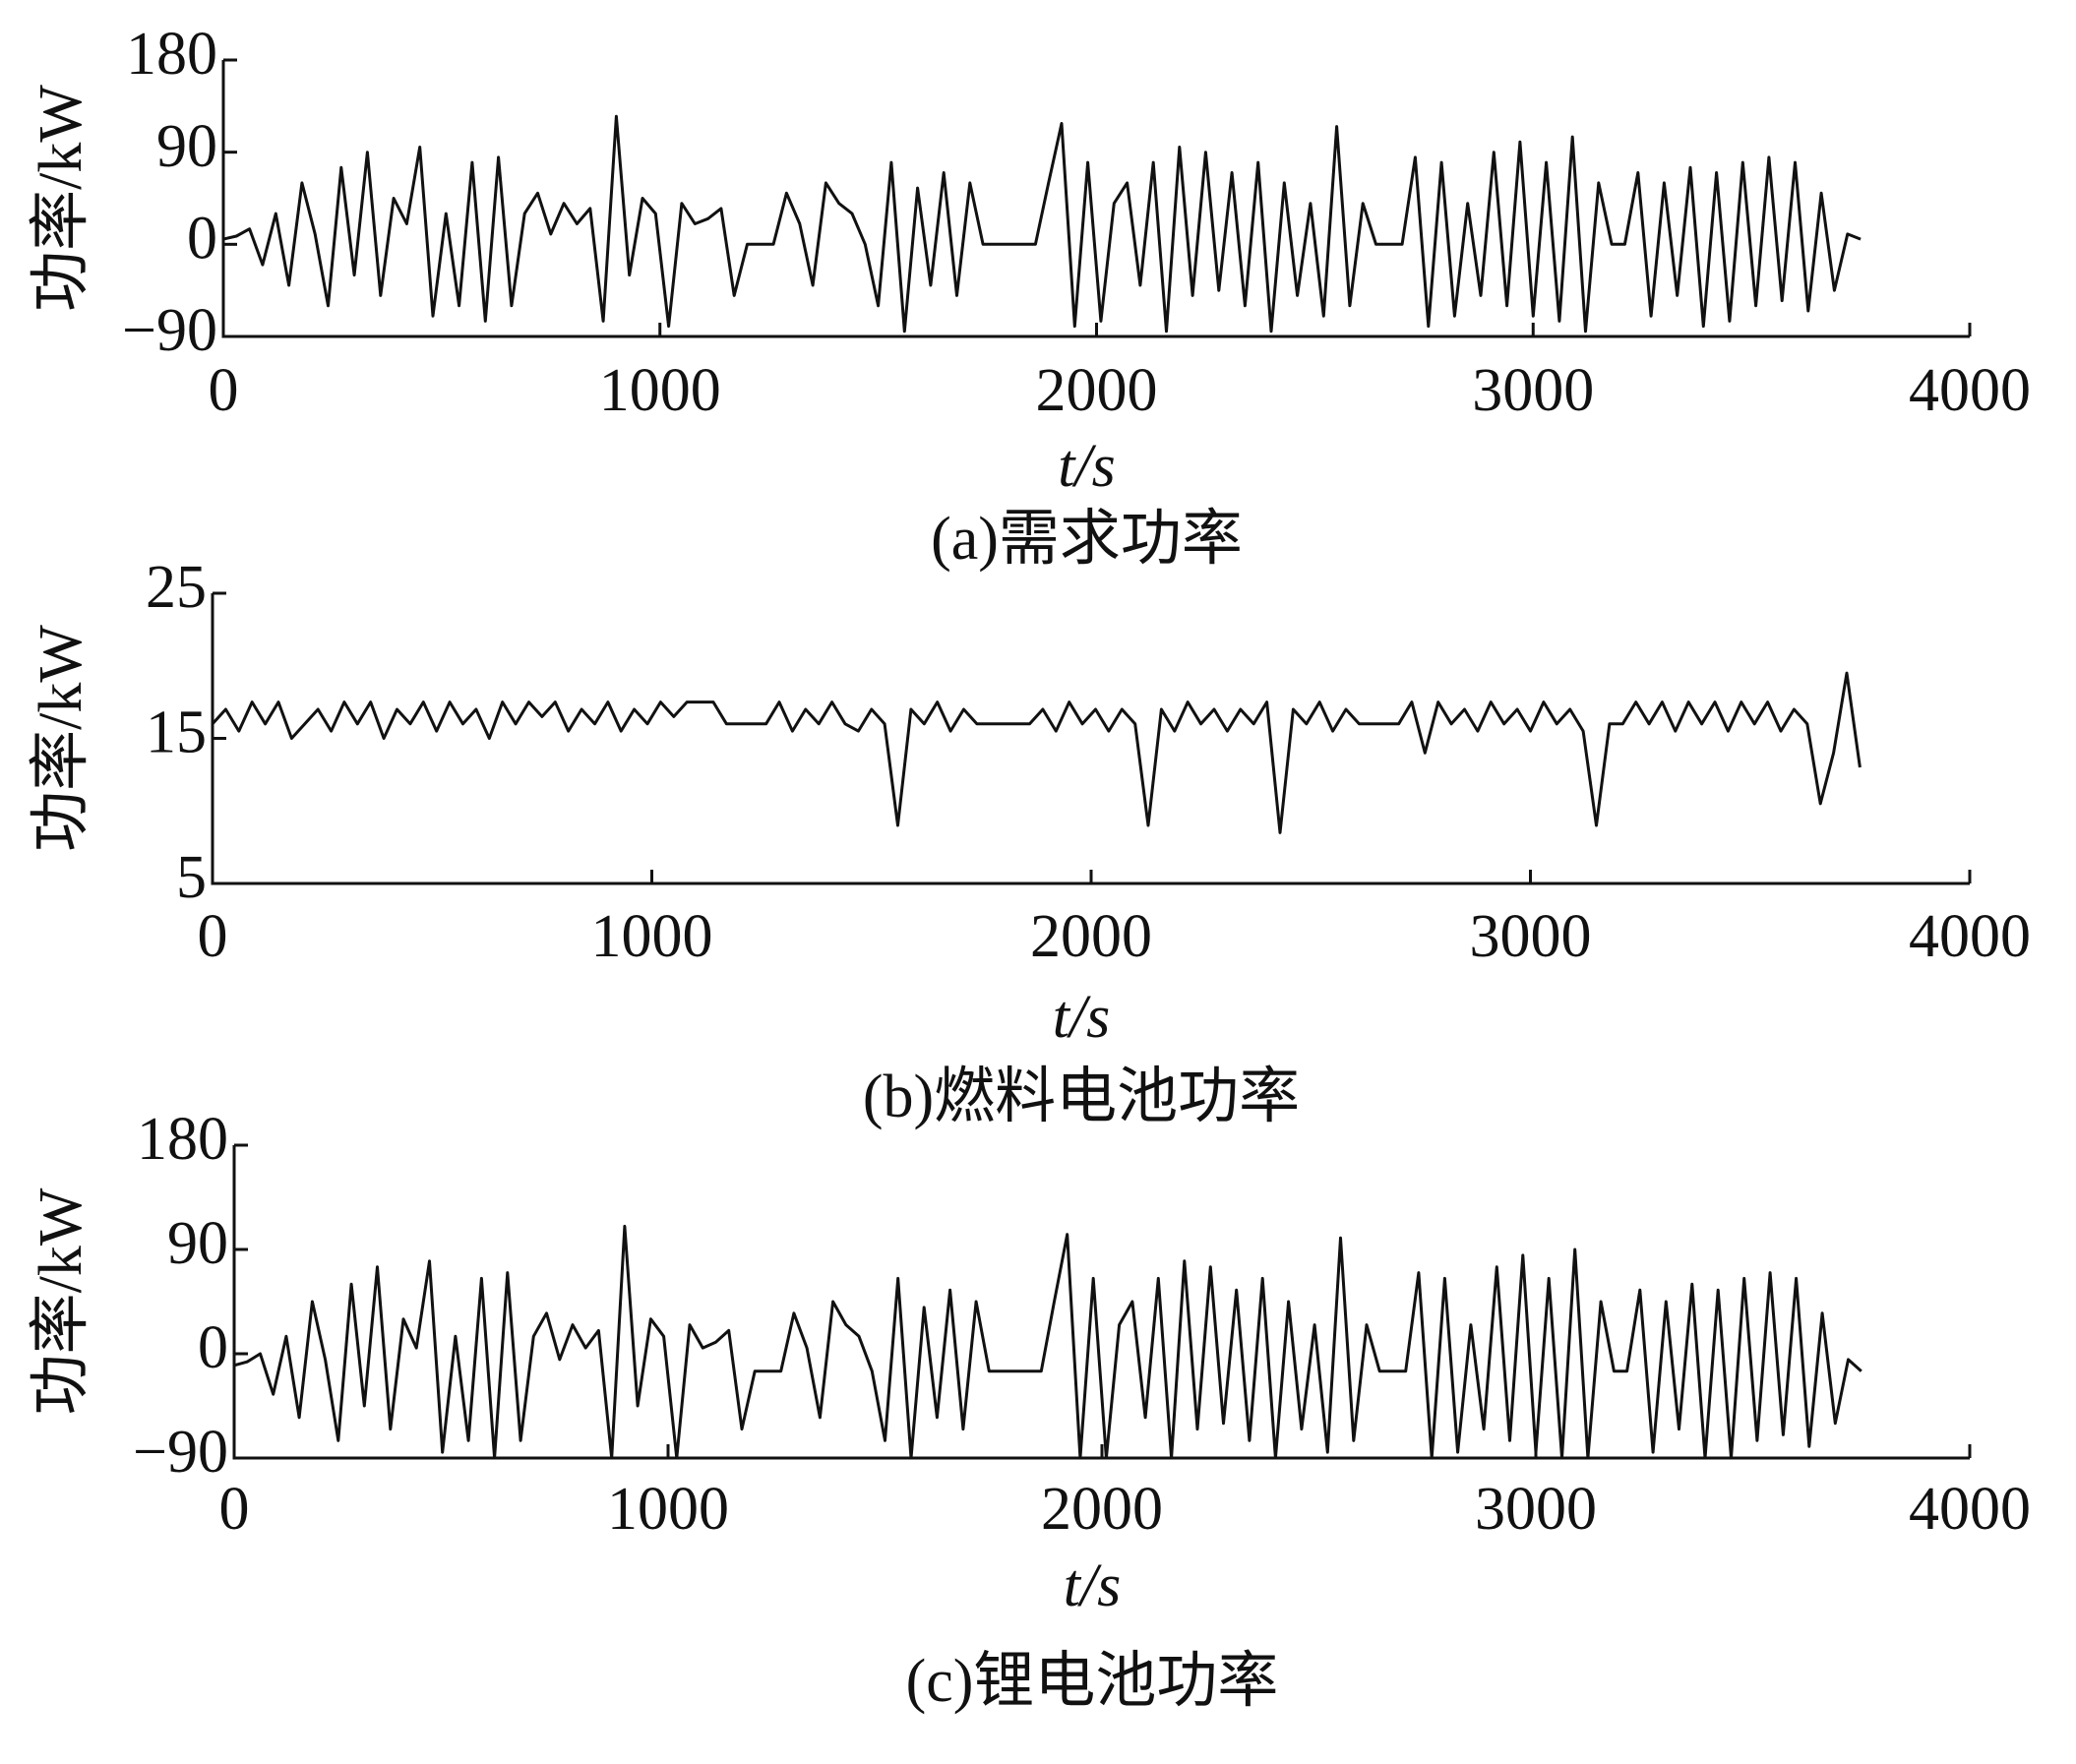 This screenshot has height=1764, width=2076. I want to click on caption: (b)燃料电池功率, so click(1081, 1097).